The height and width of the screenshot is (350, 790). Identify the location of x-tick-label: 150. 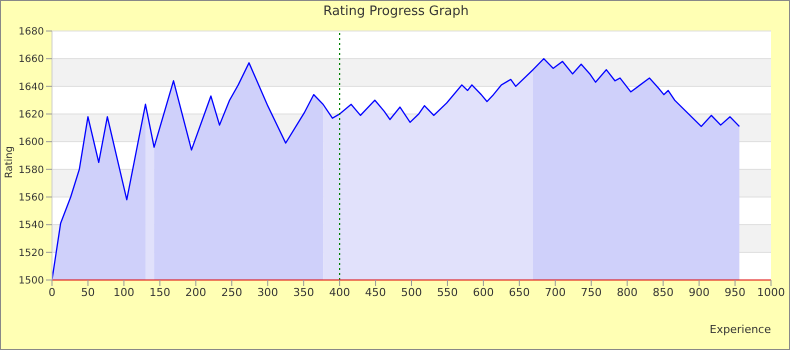
(159, 292).